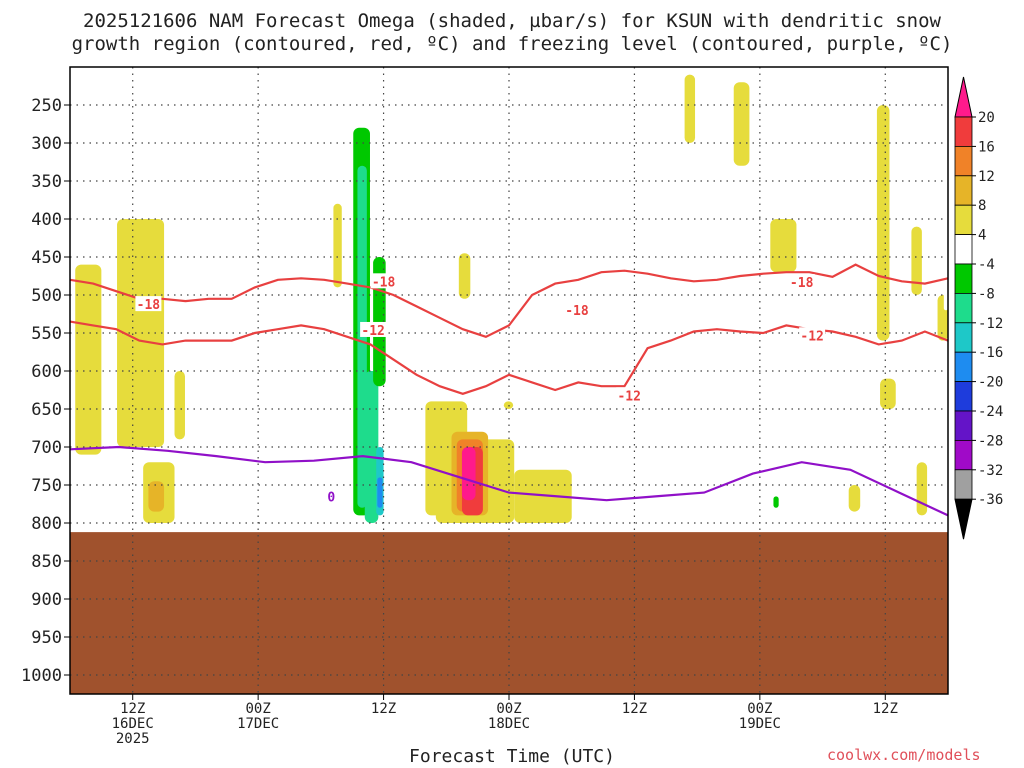  Describe the element at coordinates (986, 118) in the screenshot. I see `colorbar-label: 20` at that location.